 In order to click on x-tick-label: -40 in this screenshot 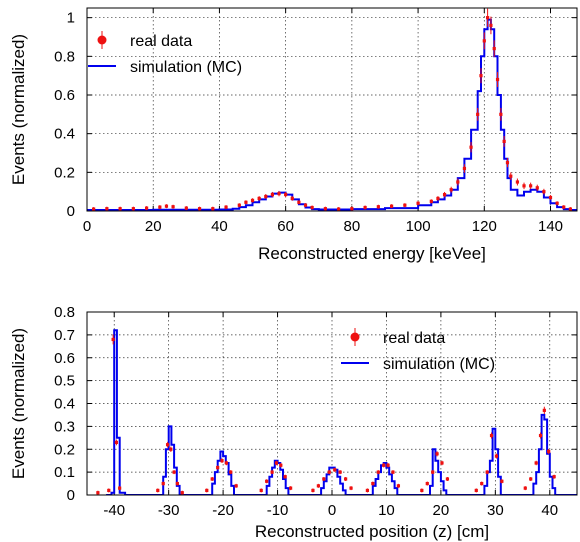, I will do `click(114, 510)`.